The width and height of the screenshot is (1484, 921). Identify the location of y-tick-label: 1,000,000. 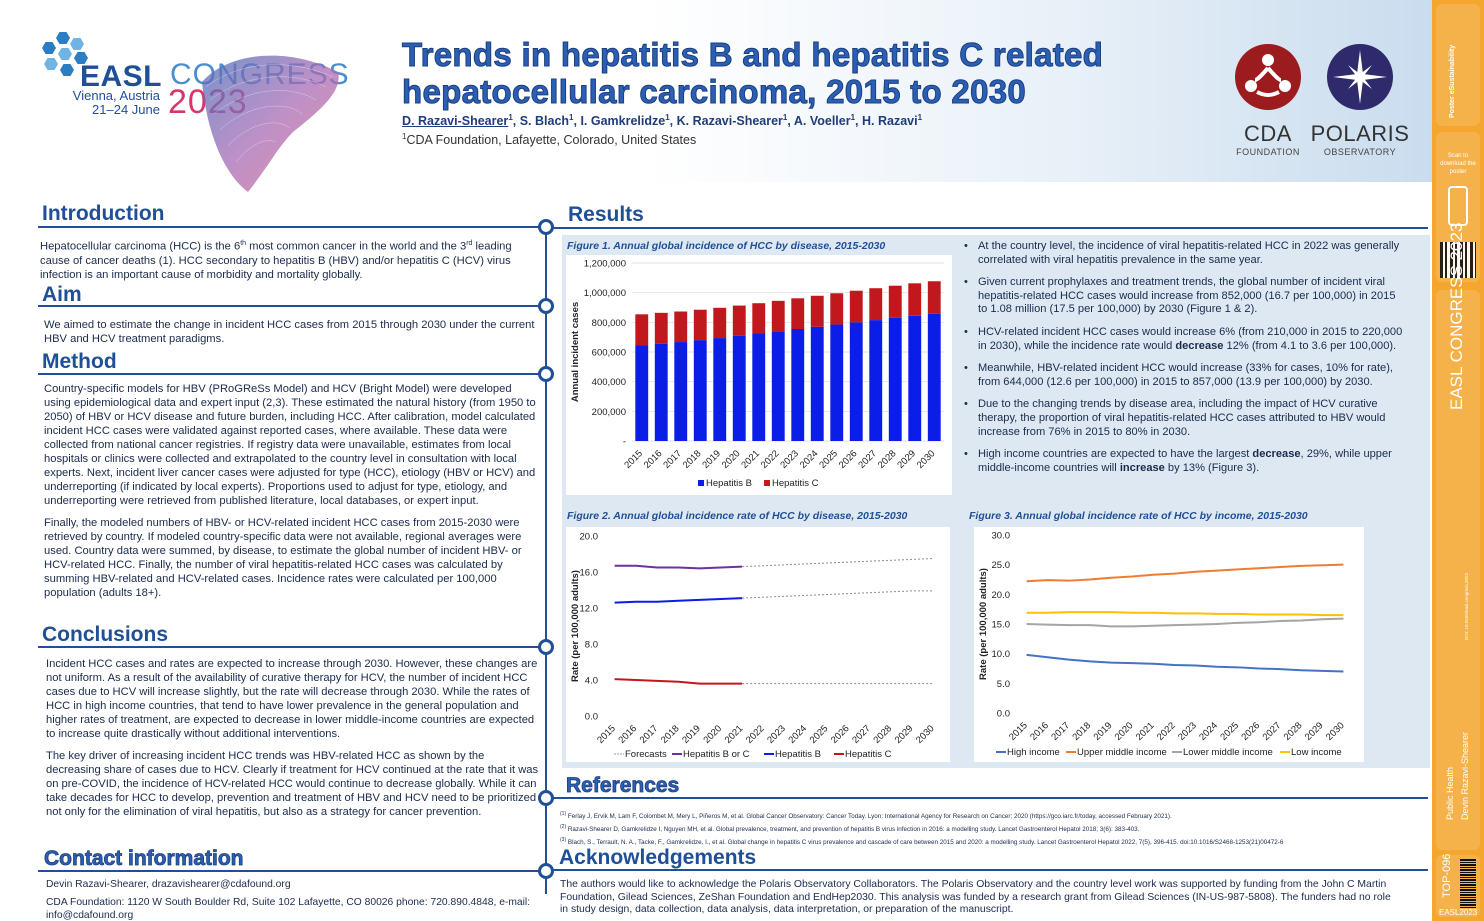
(605, 293).